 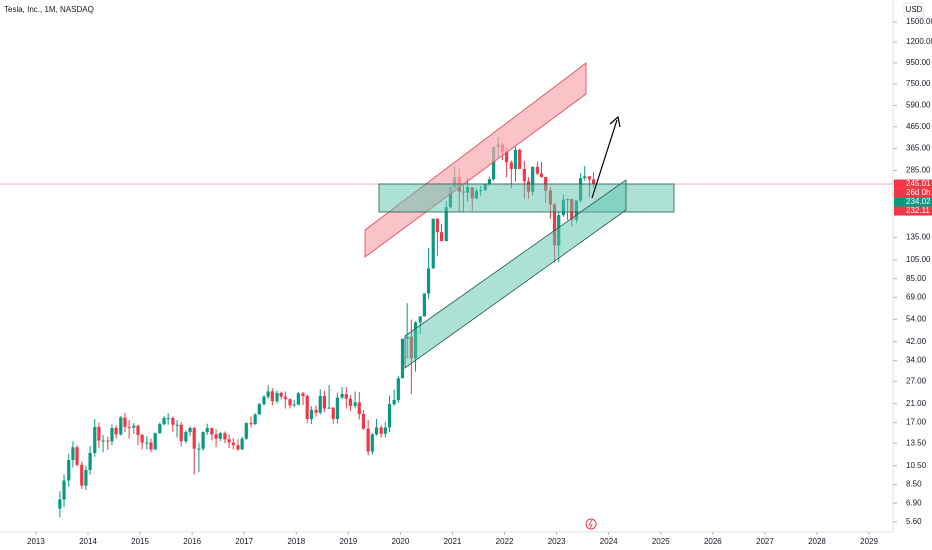 I want to click on y-tick-label: 10.50, so click(x=916, y=465).